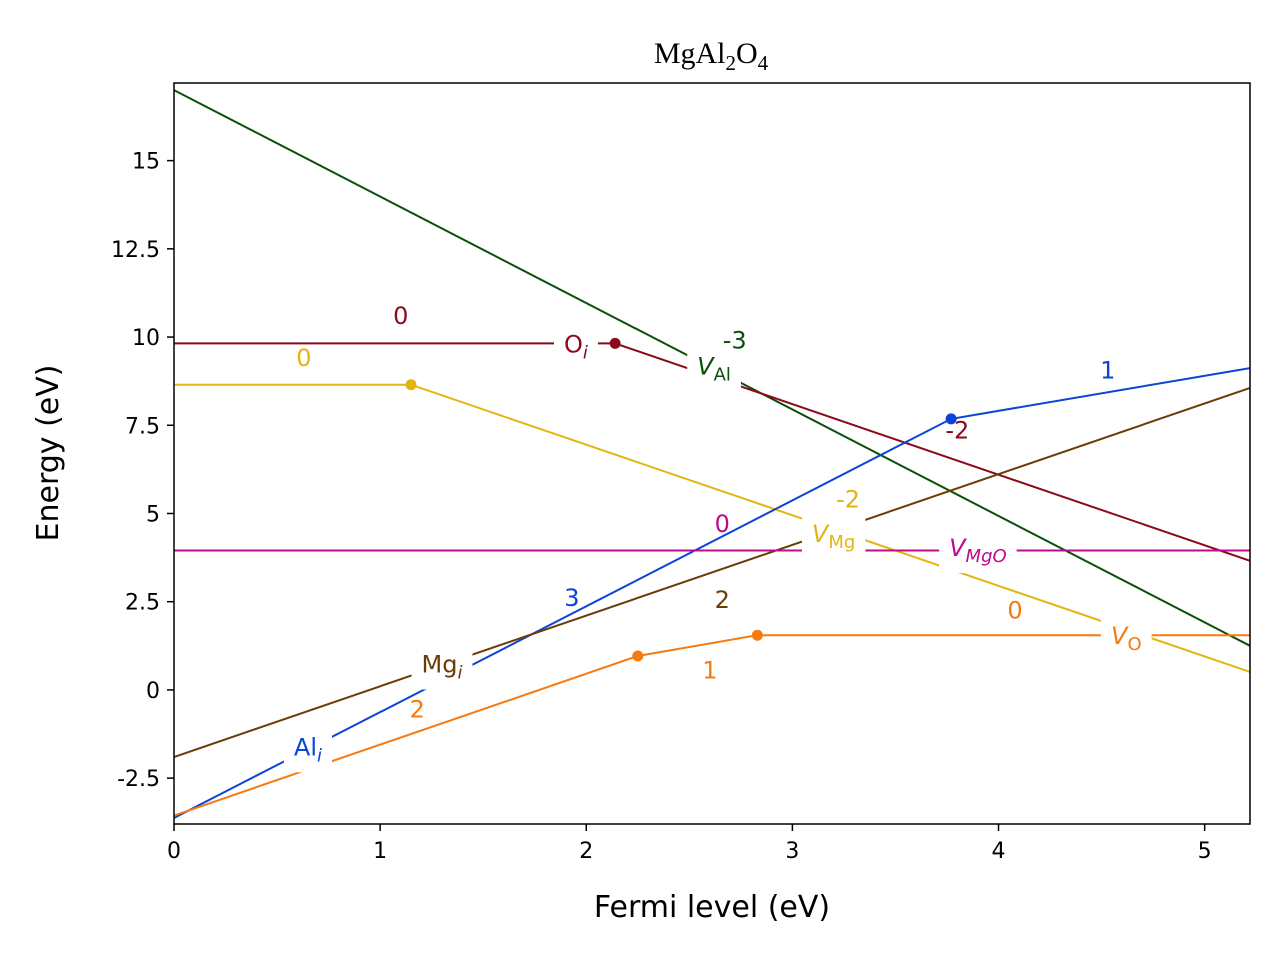  What do you see at coordinates (712, 907) in the screenshot?
I see `x-axis-label: Fermi level (eV)` at bounding box center [712, 907].